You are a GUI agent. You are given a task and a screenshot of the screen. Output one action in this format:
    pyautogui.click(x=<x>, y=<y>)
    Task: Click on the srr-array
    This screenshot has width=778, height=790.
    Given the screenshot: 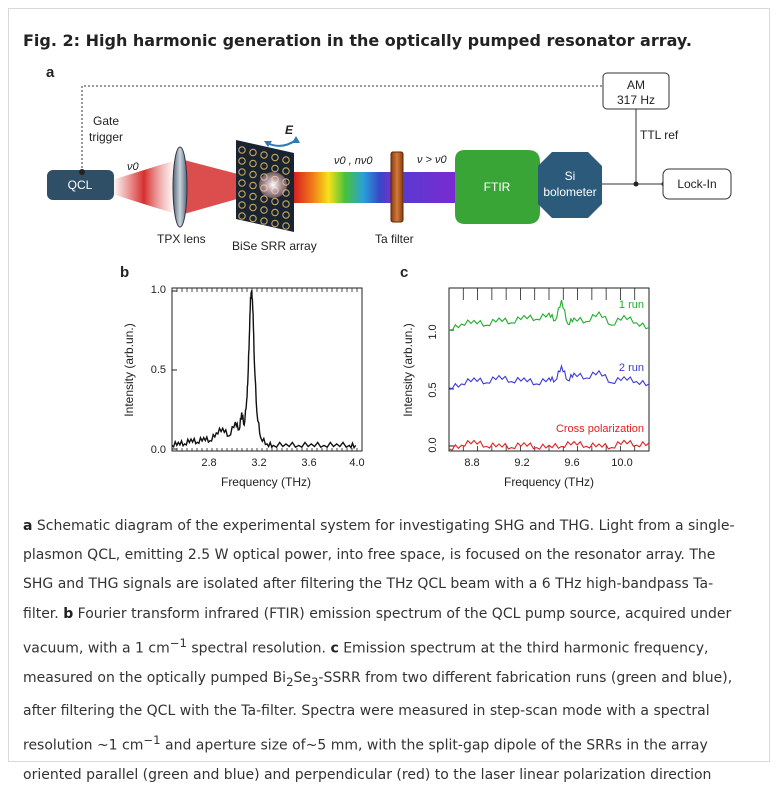 What is the action you would take?
    pyautogui.click(x=265, y=186)
    